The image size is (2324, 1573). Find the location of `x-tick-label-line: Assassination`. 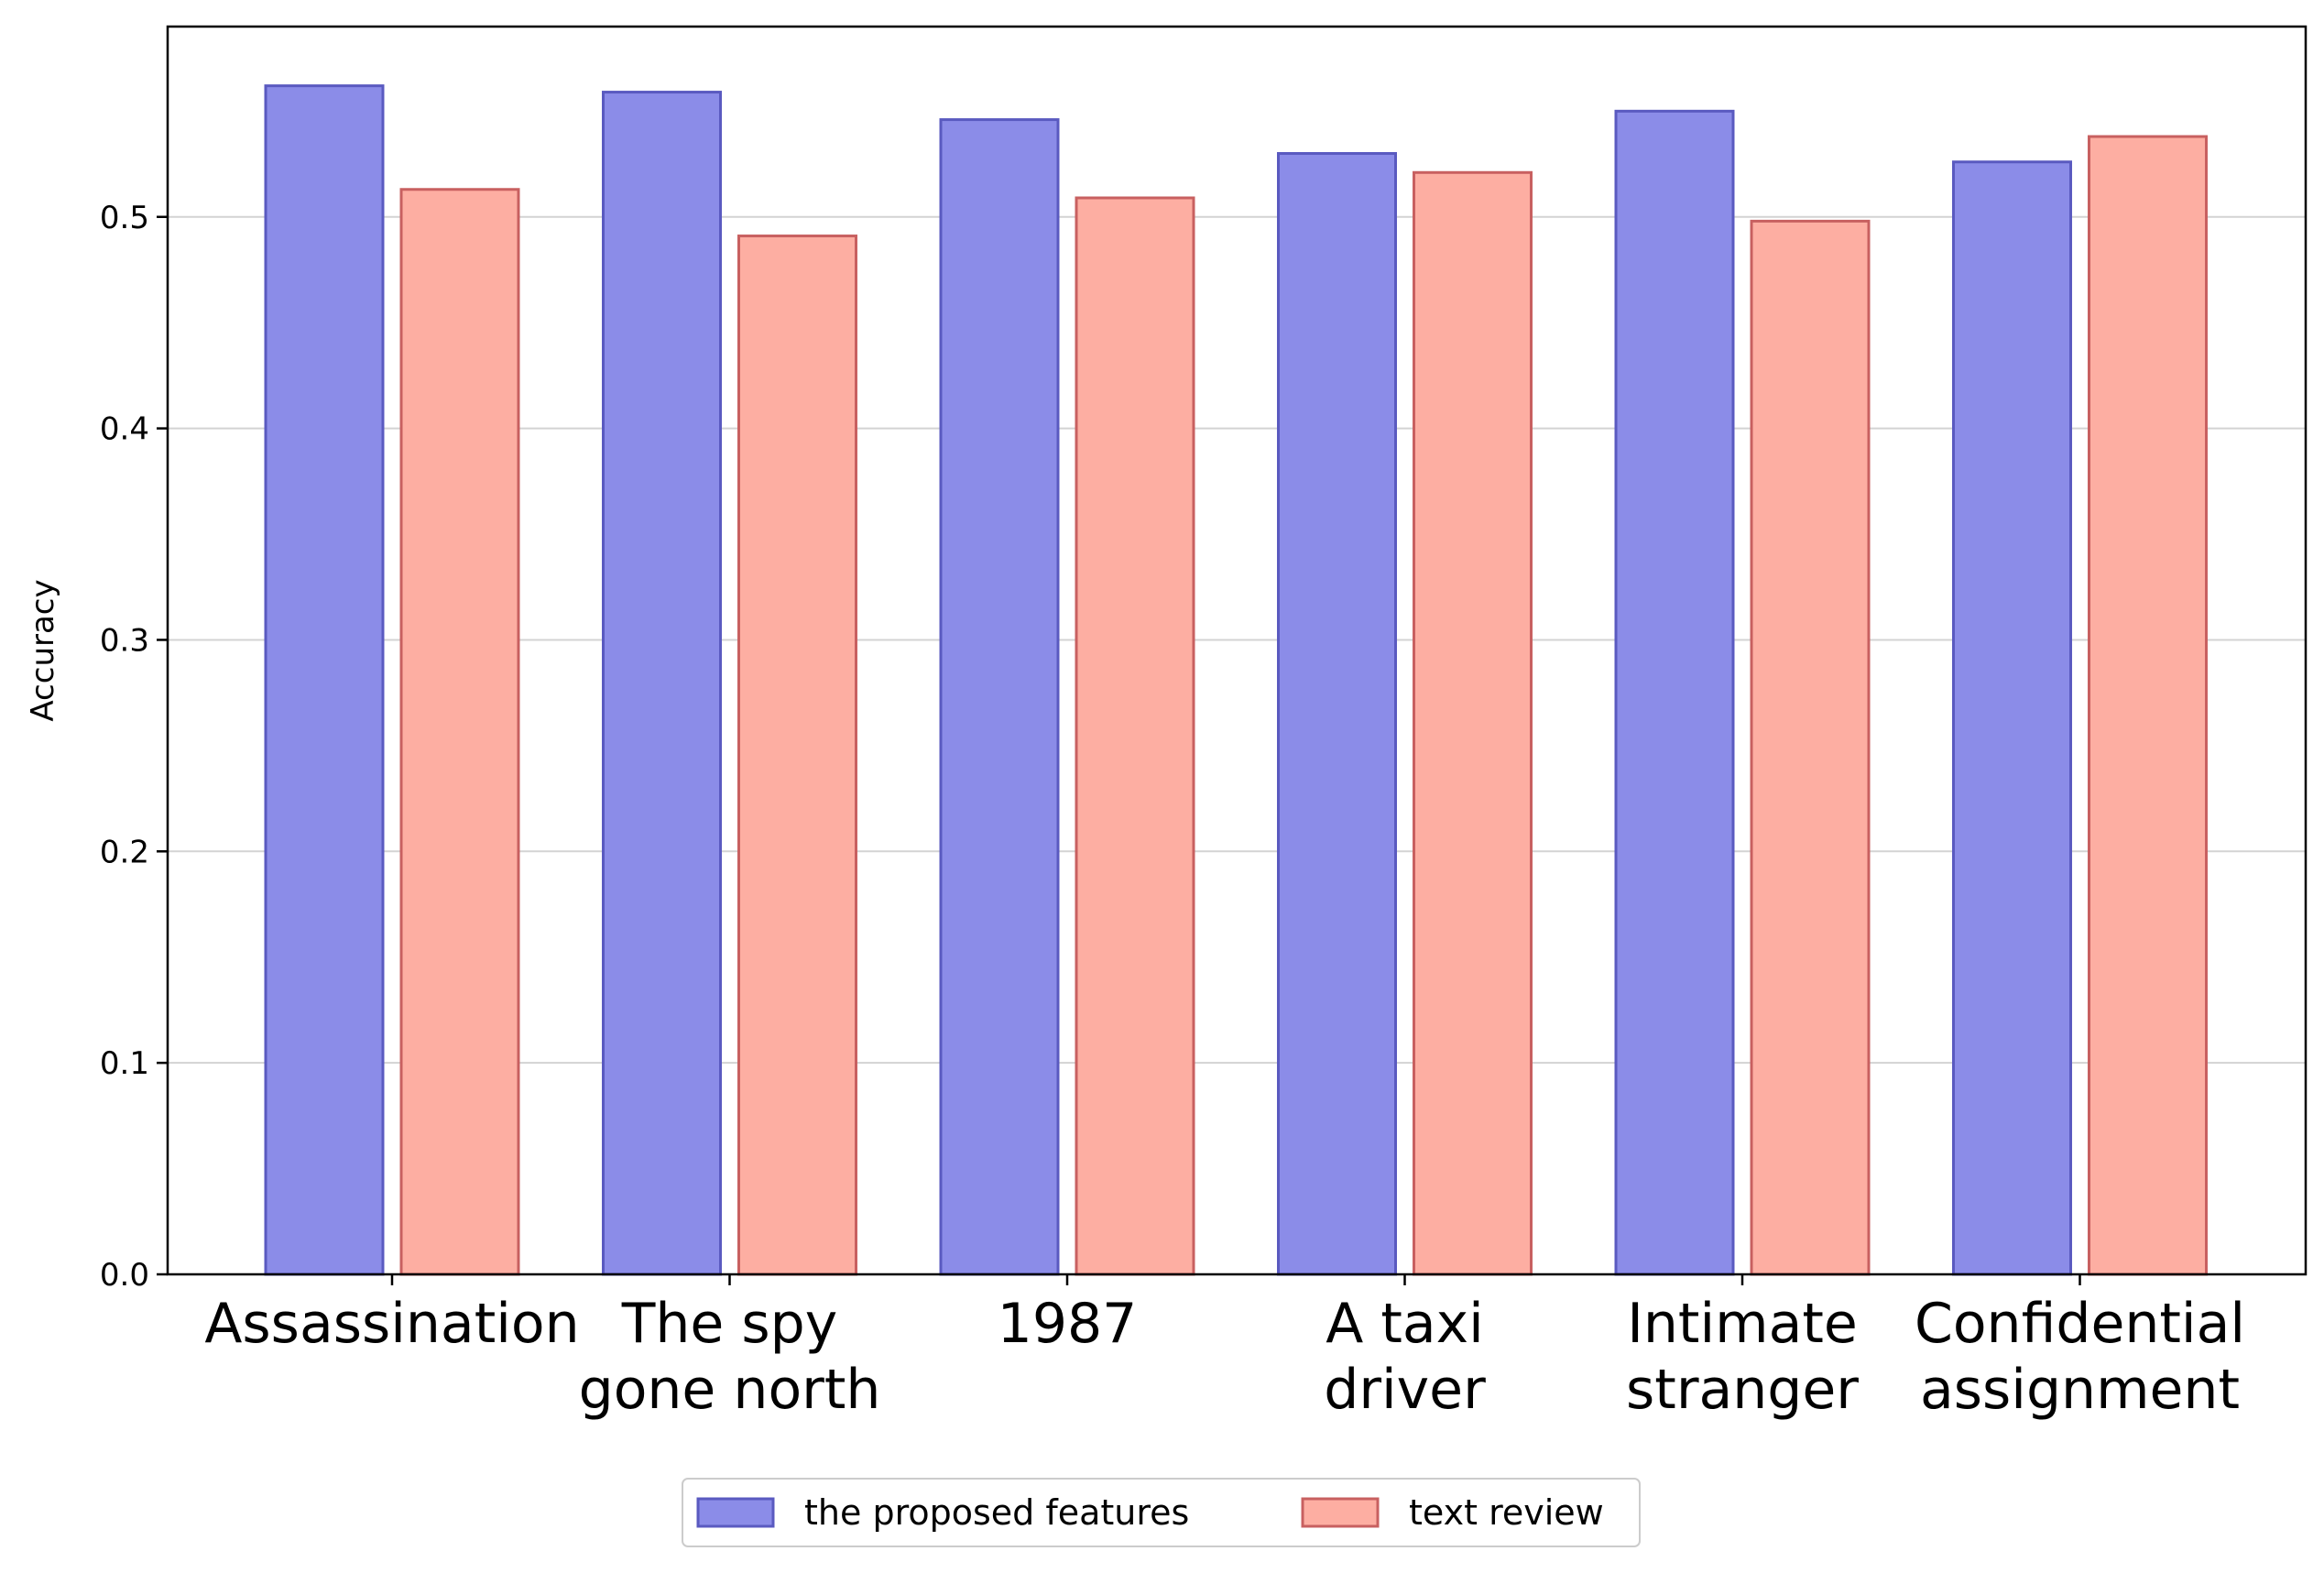

x-tick-label-line: Assassination is located at coordinates (391, 1324).